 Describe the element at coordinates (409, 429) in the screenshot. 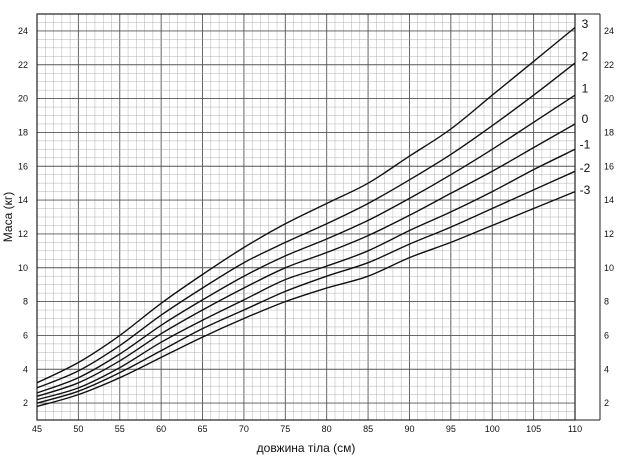

I see `x-tick-label: 90` at that location.